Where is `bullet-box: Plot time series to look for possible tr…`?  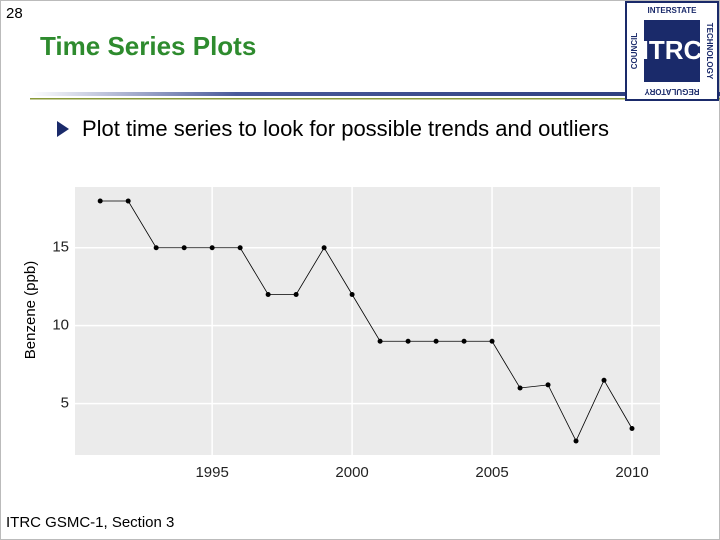
bullet-box: Plot time series to look for possible tr… is located at coordinates (346, 128).